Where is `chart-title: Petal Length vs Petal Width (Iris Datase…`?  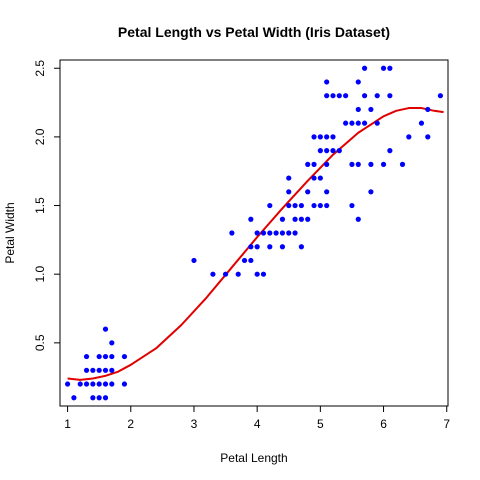 chart-title: Petal Length vs Petal Width (Iris Datase… is located at coordinates (254, 32).